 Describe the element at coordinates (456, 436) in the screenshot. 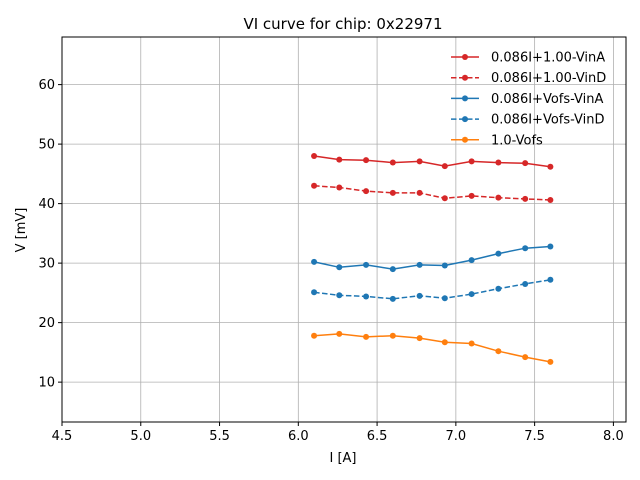

I see `x-tick-label: 7.0` at that location.